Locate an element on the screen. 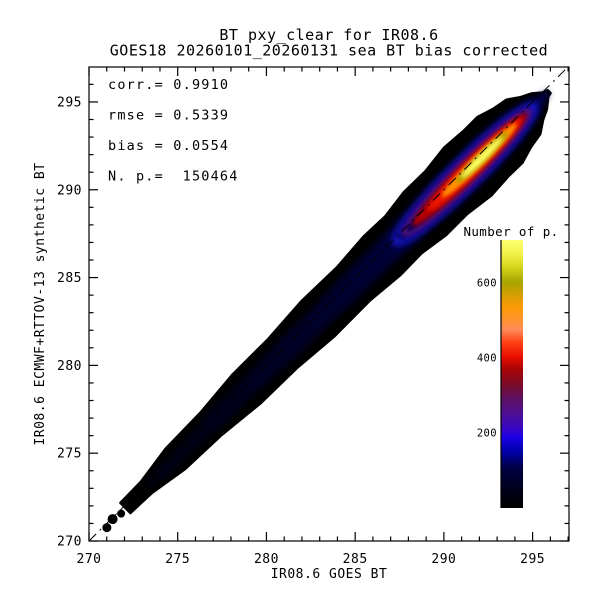 Image resolution: width=600 pixels, height=600 pixels. y-tick-label: 270 is located at coordinates (69, 542).